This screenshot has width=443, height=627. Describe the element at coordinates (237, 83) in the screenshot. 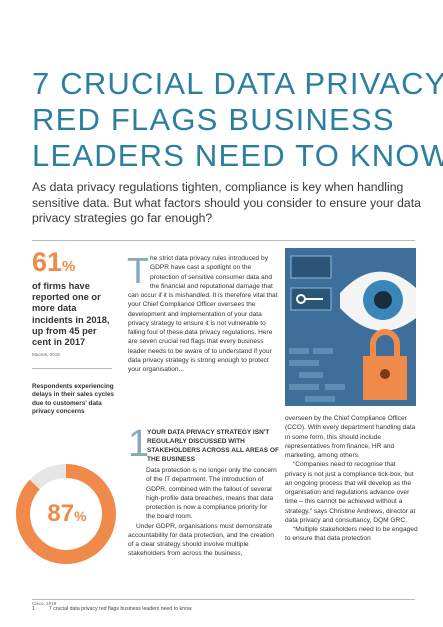

I see `title-line: 7 CRUCIAL DATA PRIVACY` at that location.